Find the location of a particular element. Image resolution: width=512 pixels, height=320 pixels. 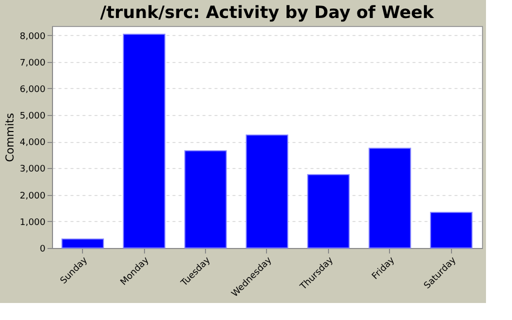

y-tick-label: 7,000 is located at coordinates (33, 63).